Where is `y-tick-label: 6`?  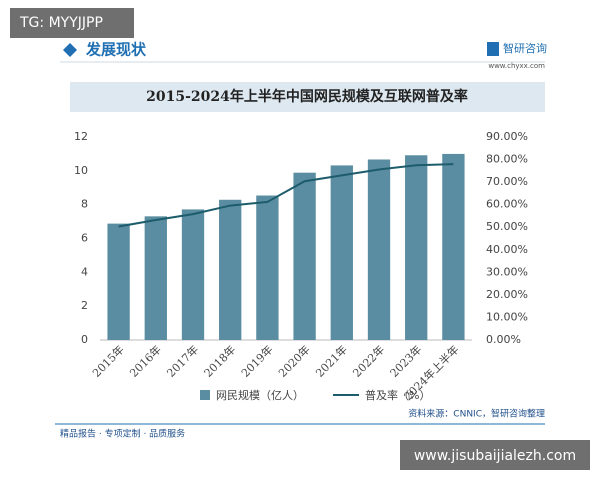
y-tick-label: 6 is located at coordinates (84, 238).